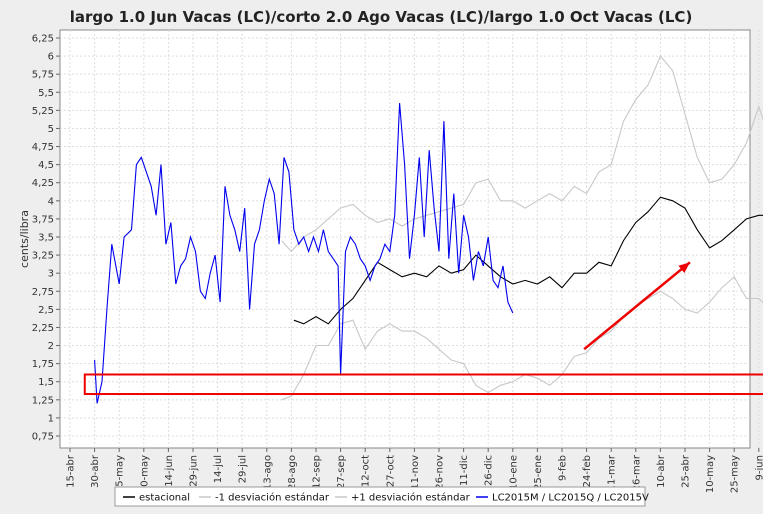 The height and width of the screenshot is (514, 763). I want to click on x-tick-label: 12-sep, so click(317, 472).